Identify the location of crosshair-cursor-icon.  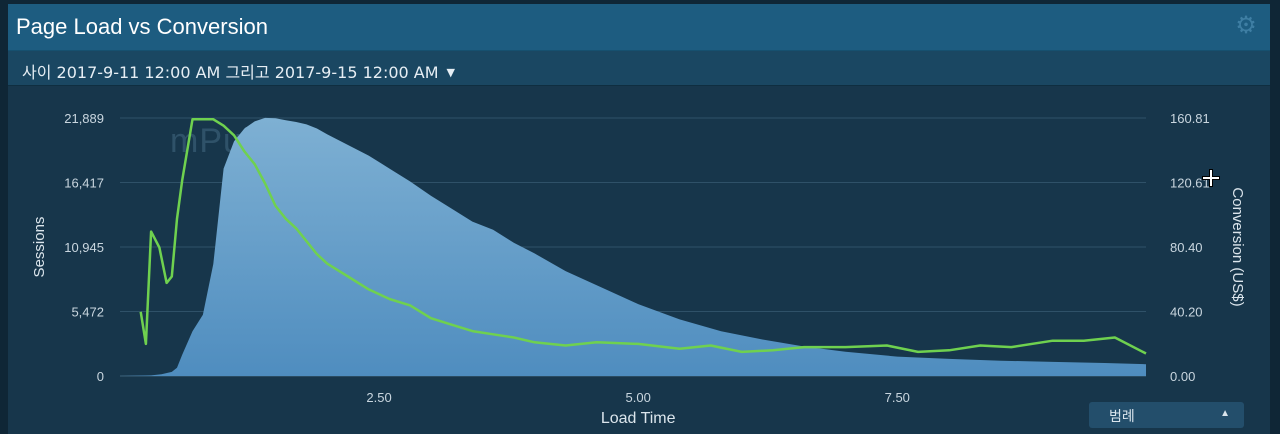
(1211, 178).